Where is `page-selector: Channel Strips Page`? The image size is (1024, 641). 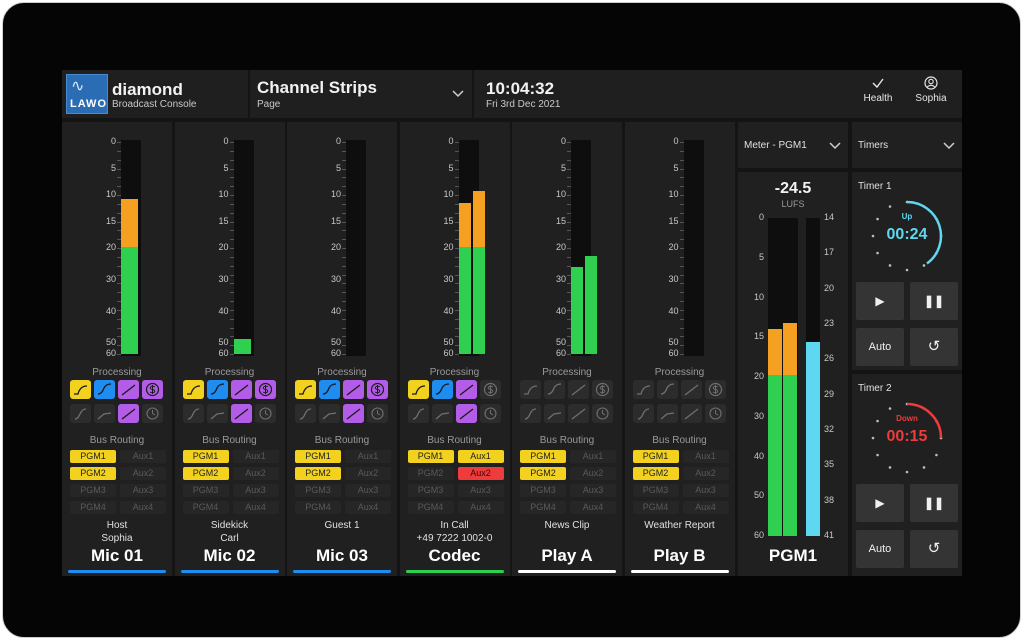 page-selector: Channel Strips Page is located at coordinates (361, 94).